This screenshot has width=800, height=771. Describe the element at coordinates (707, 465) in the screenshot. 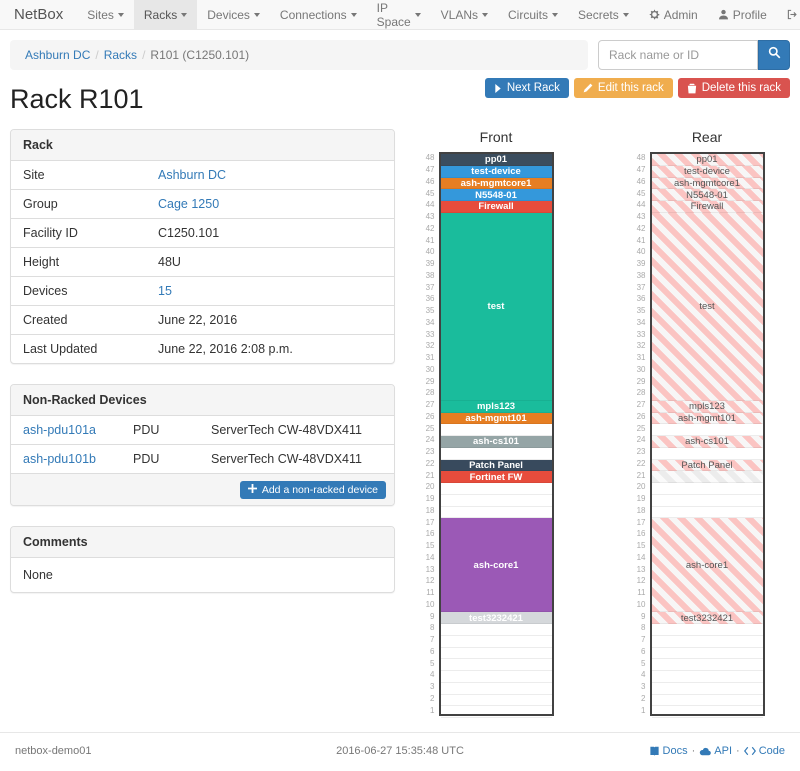

I see `rack-device-rear: Patch Panel` at that location.